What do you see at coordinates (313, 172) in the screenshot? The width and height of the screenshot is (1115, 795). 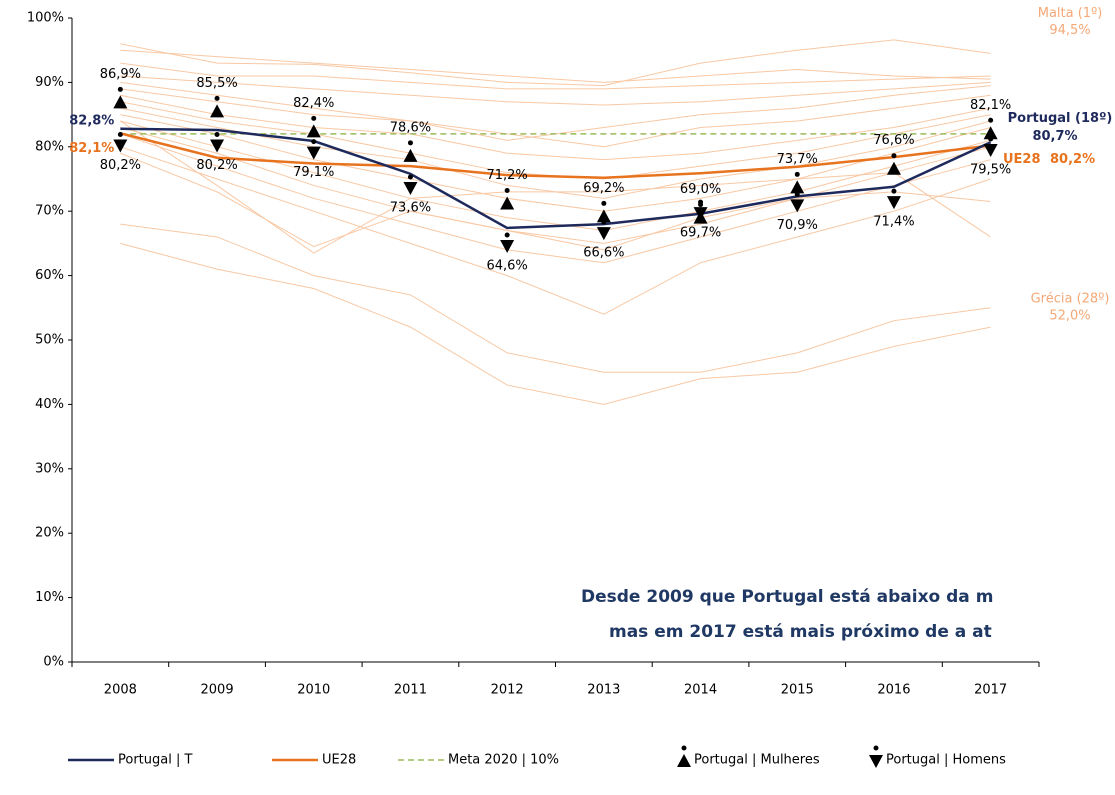 I see `value-label: 79,1%` at bounding box center [313, 172].